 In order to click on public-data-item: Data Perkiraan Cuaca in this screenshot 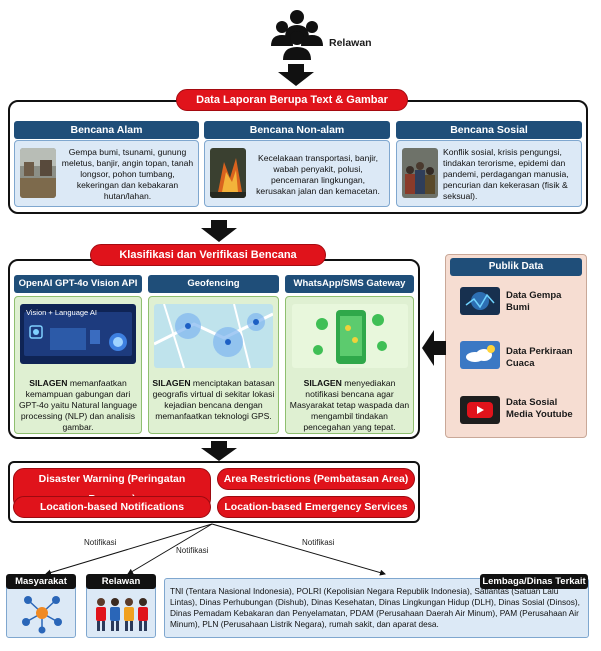, I will do `click(539, 357)`.